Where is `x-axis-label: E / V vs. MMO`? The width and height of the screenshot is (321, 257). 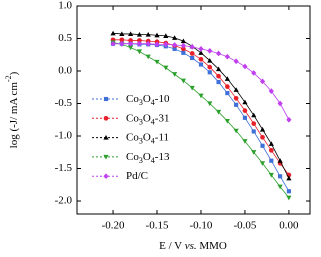 x-axis-label: E / V vs. MMO is located at coordinates (193, 246).